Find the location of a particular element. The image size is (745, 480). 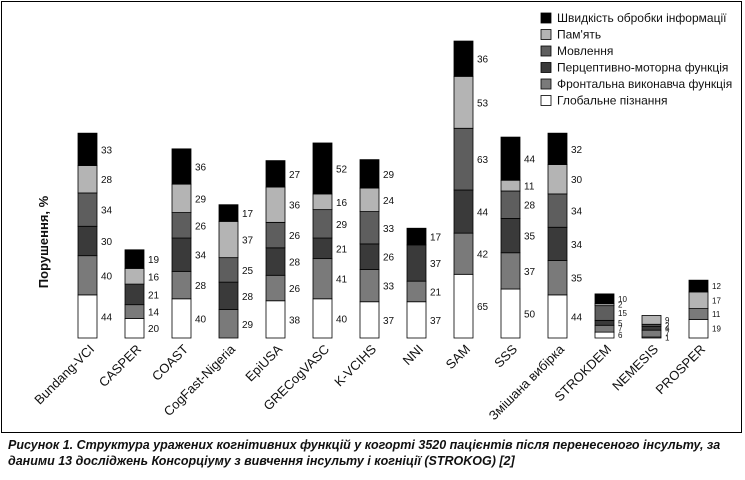

value-label: 21 is located at coordinates (342, 249).